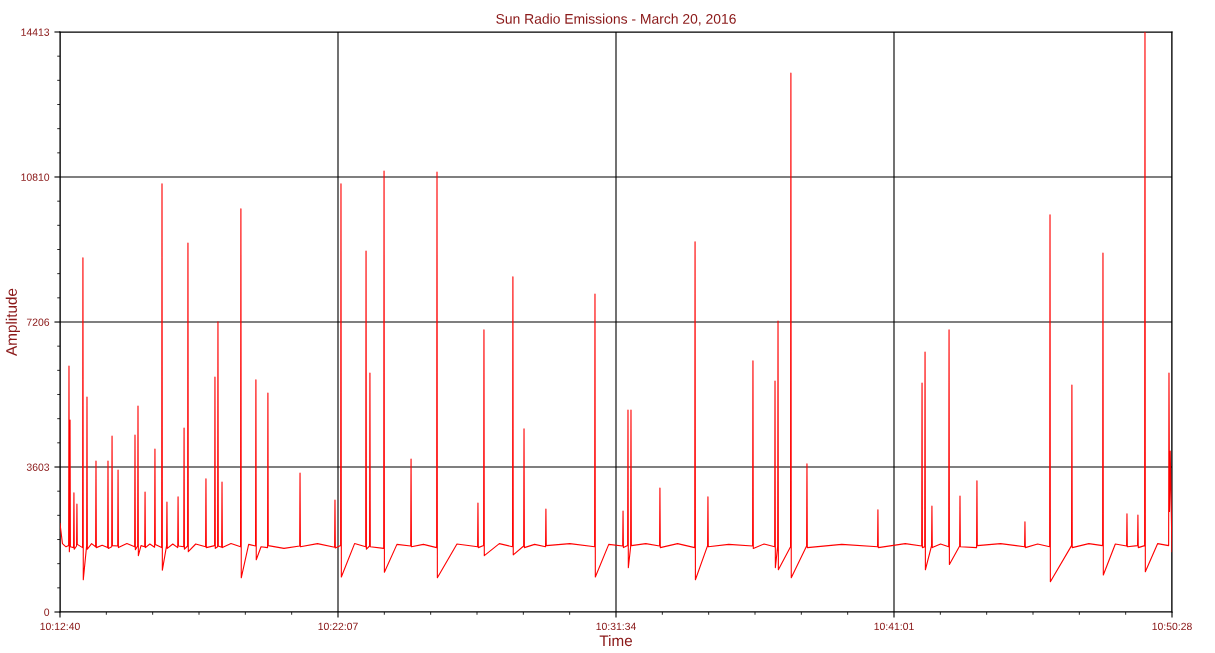  Describe the element at coordinates (38, 322) in the screenshot. I see `y-tick-label: 7206` at that location.